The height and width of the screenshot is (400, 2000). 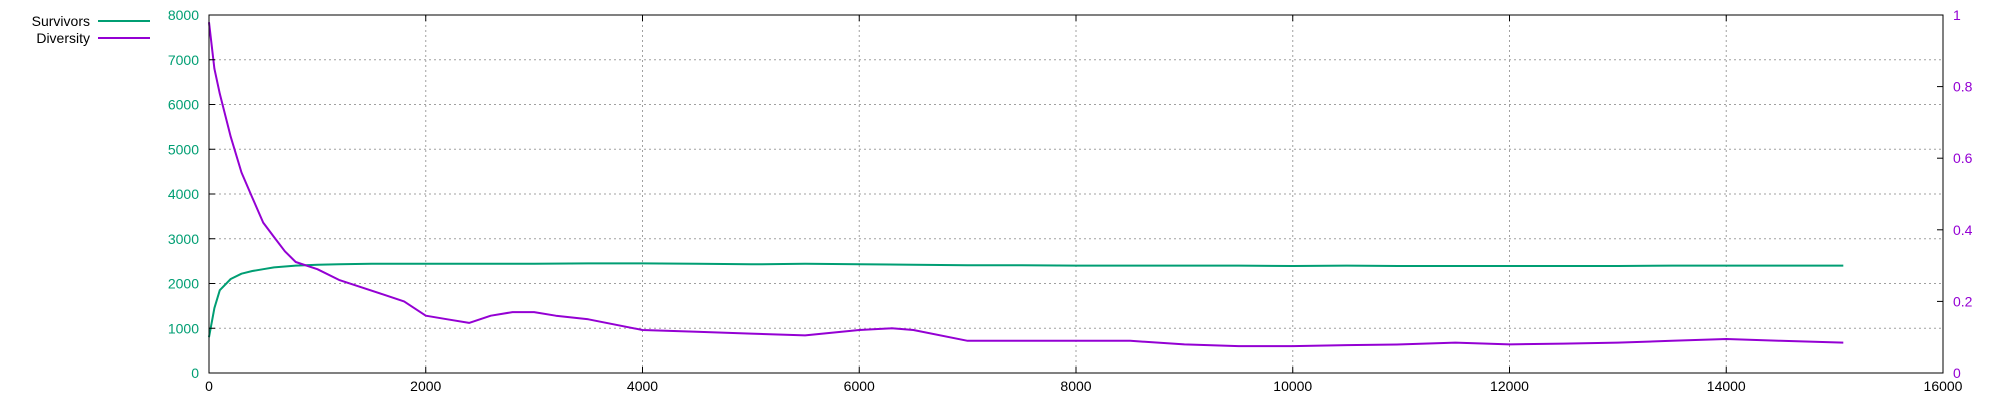 I want to click on x-tick-label: 14000, so click(x=1726, y=386).